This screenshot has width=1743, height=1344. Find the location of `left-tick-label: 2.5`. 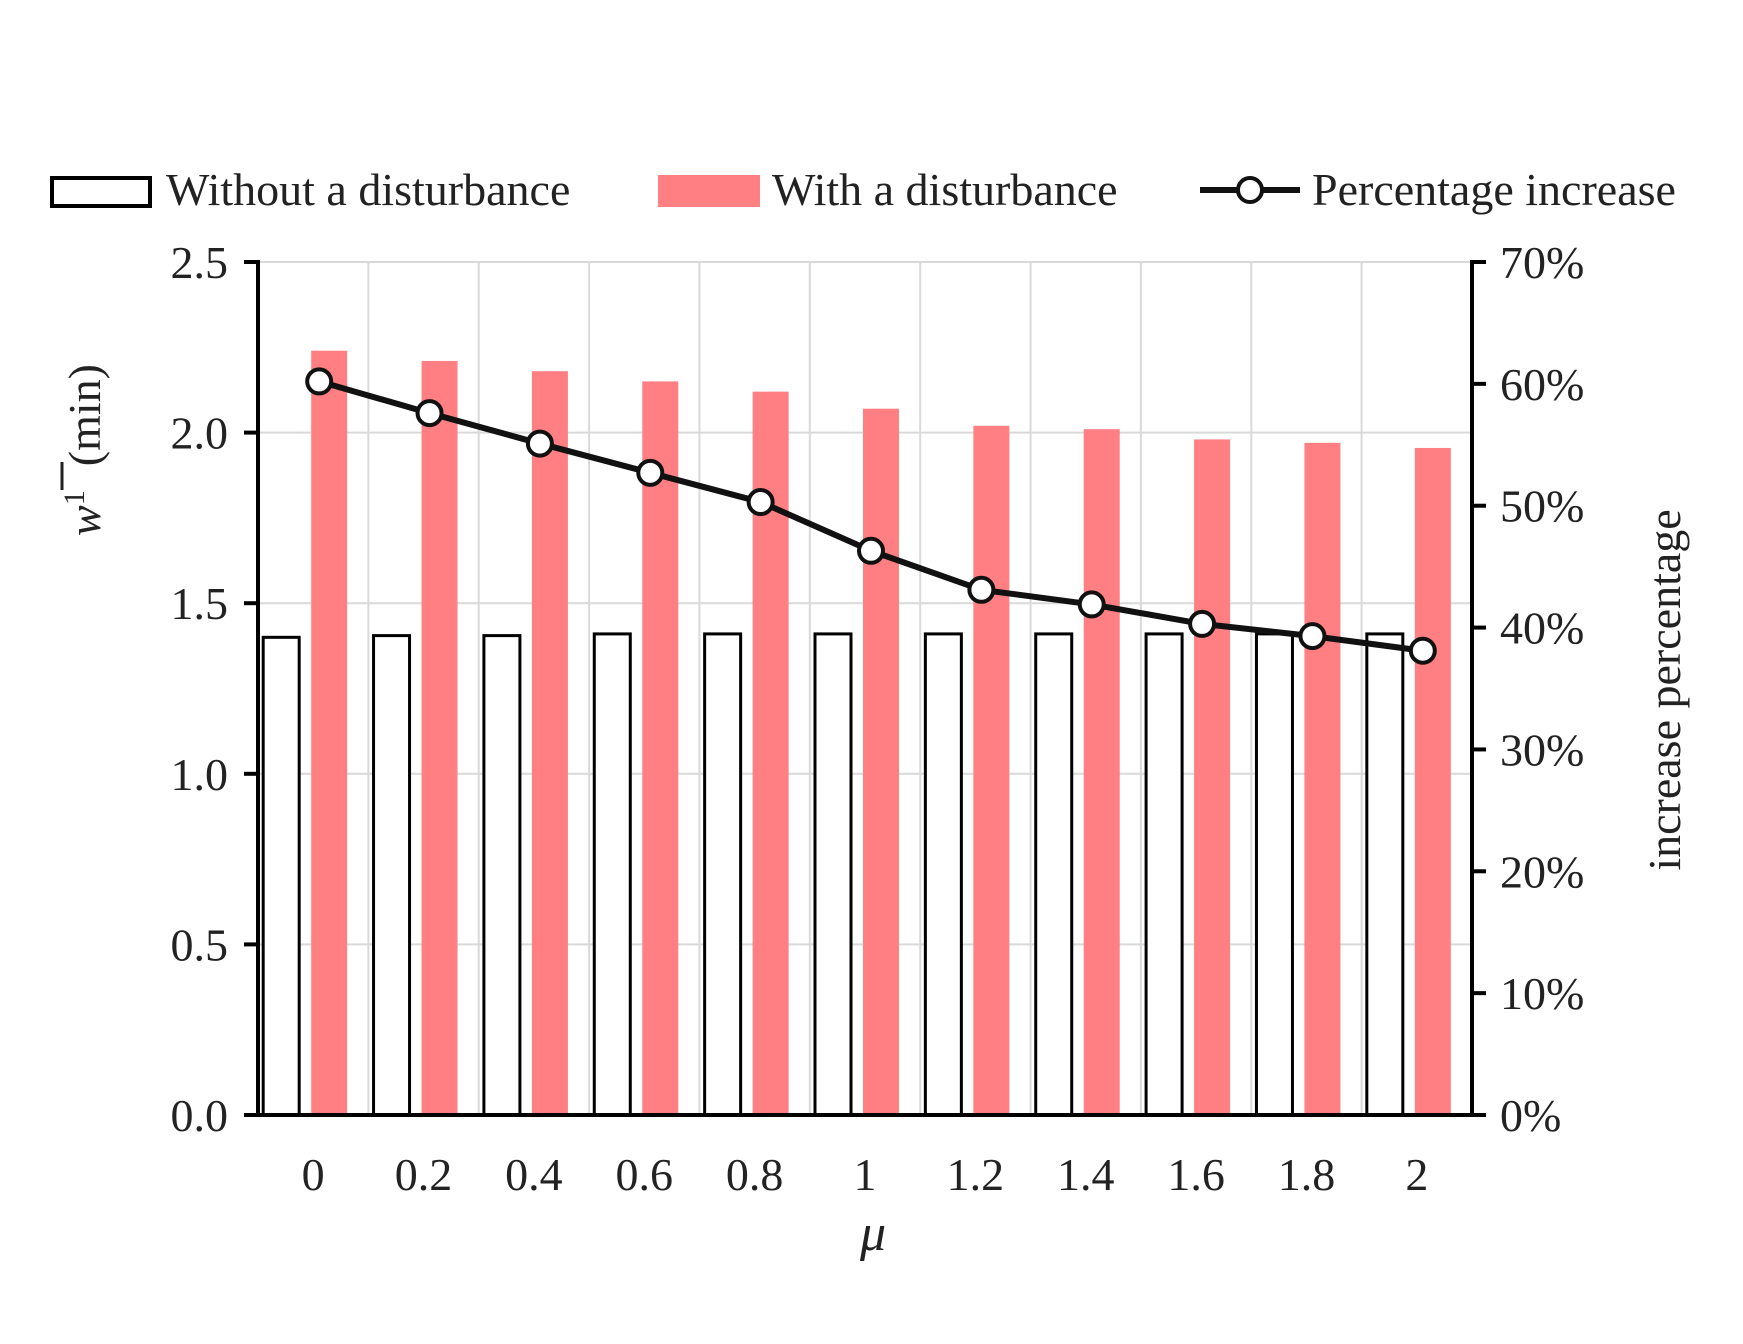

left-tick-label: 2.5 is located at coordinates (200, 262).